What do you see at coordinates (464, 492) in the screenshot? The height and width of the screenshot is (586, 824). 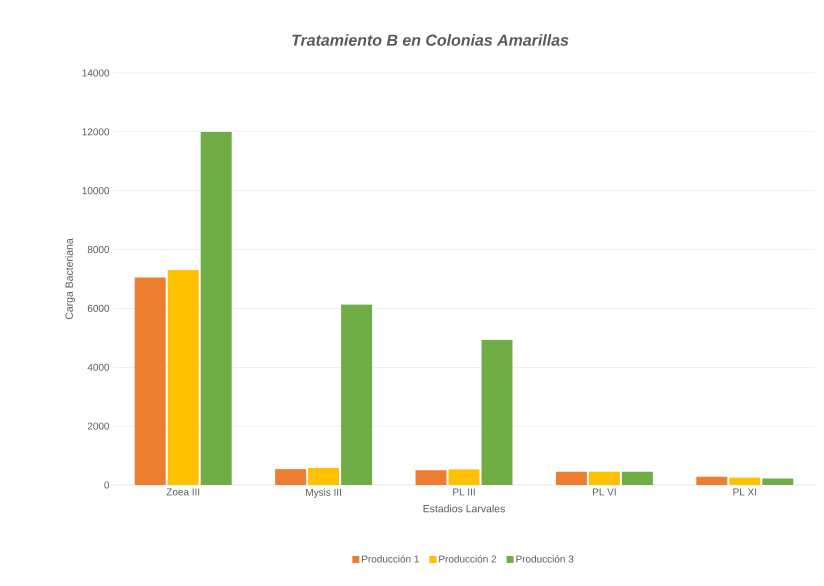 I see `x-tick-label: PL III` at bounding box center [464, 492].